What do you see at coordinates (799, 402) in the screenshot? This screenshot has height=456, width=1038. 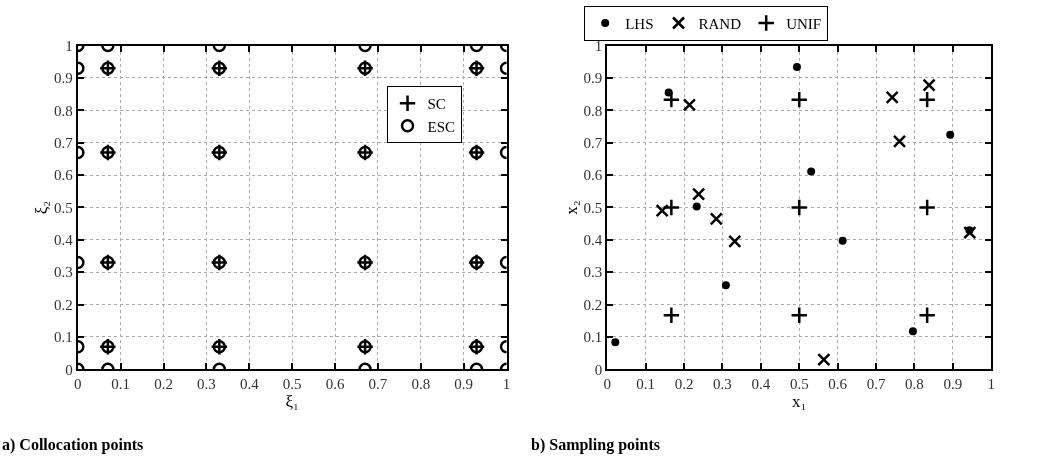 I see `x-axis-title: x₁` at bounding box center [799, 402].